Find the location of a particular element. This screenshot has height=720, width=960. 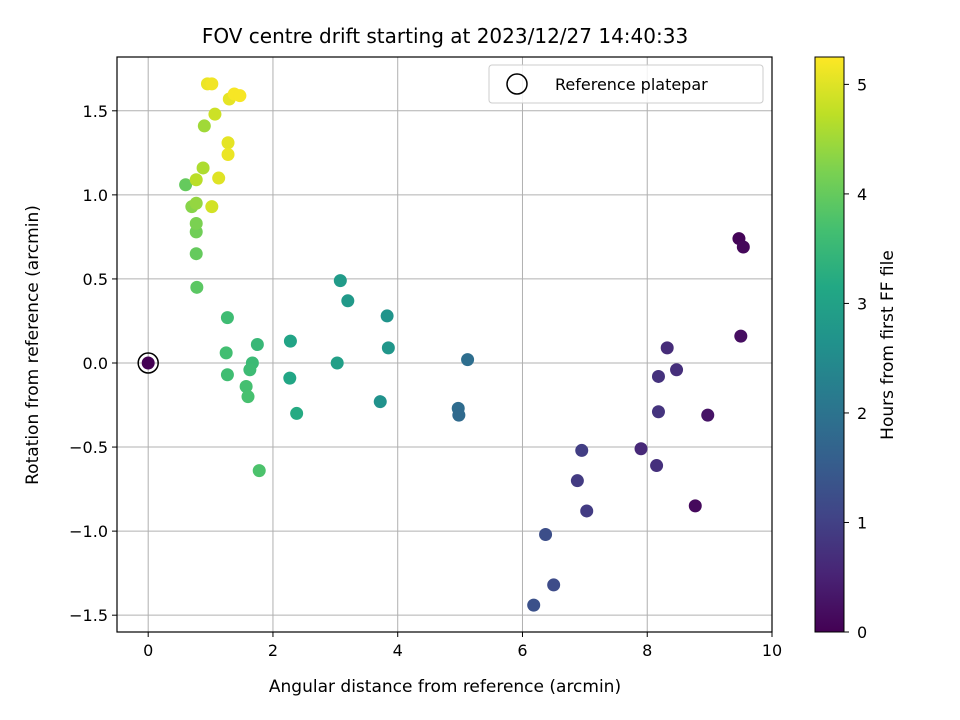

y-axis: −1.5 −1.0 −0.5 0.0 0.5 1.0 1.5 is located at coordinates (93, 363).